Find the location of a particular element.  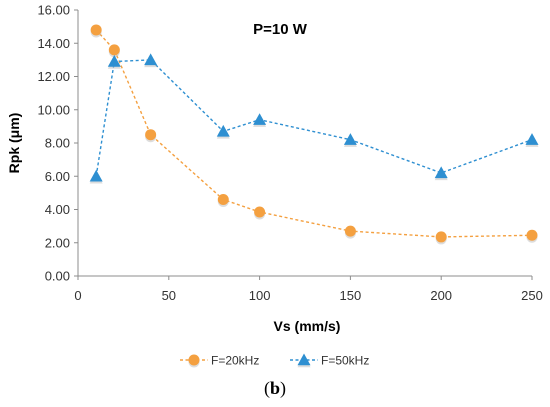

caption-letter: b is located at coordinates (275, 388).